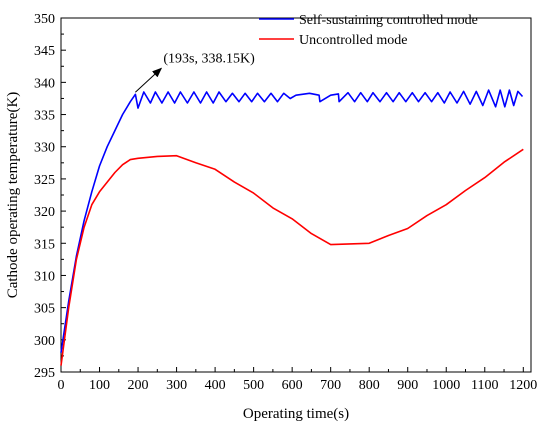 The width and height of the screenshot is (550, 433). What do you see at coordinates (44, 309) in the screenshot?
I see `y-tick-label: 305` at bounding box center [44, 309].